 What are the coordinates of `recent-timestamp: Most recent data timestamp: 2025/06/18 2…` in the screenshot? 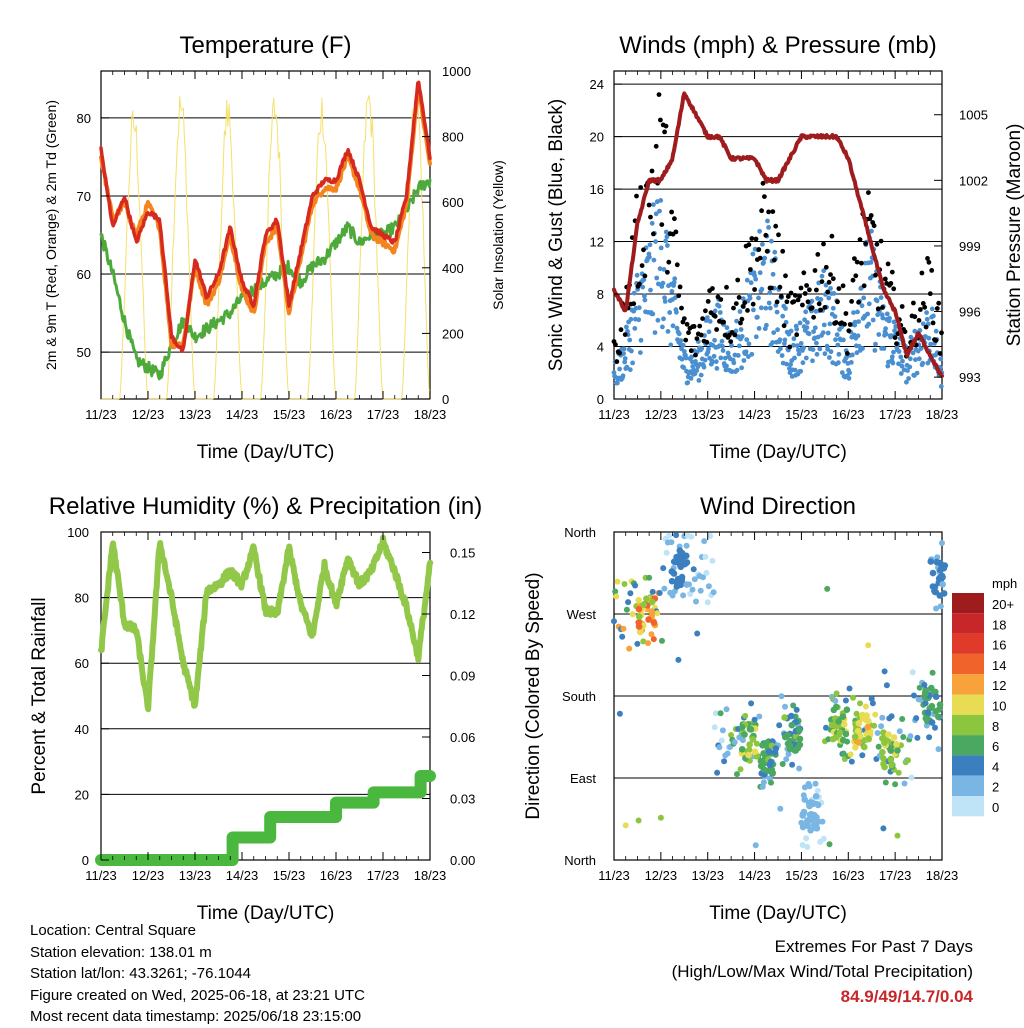 It's located at (196, 1016).